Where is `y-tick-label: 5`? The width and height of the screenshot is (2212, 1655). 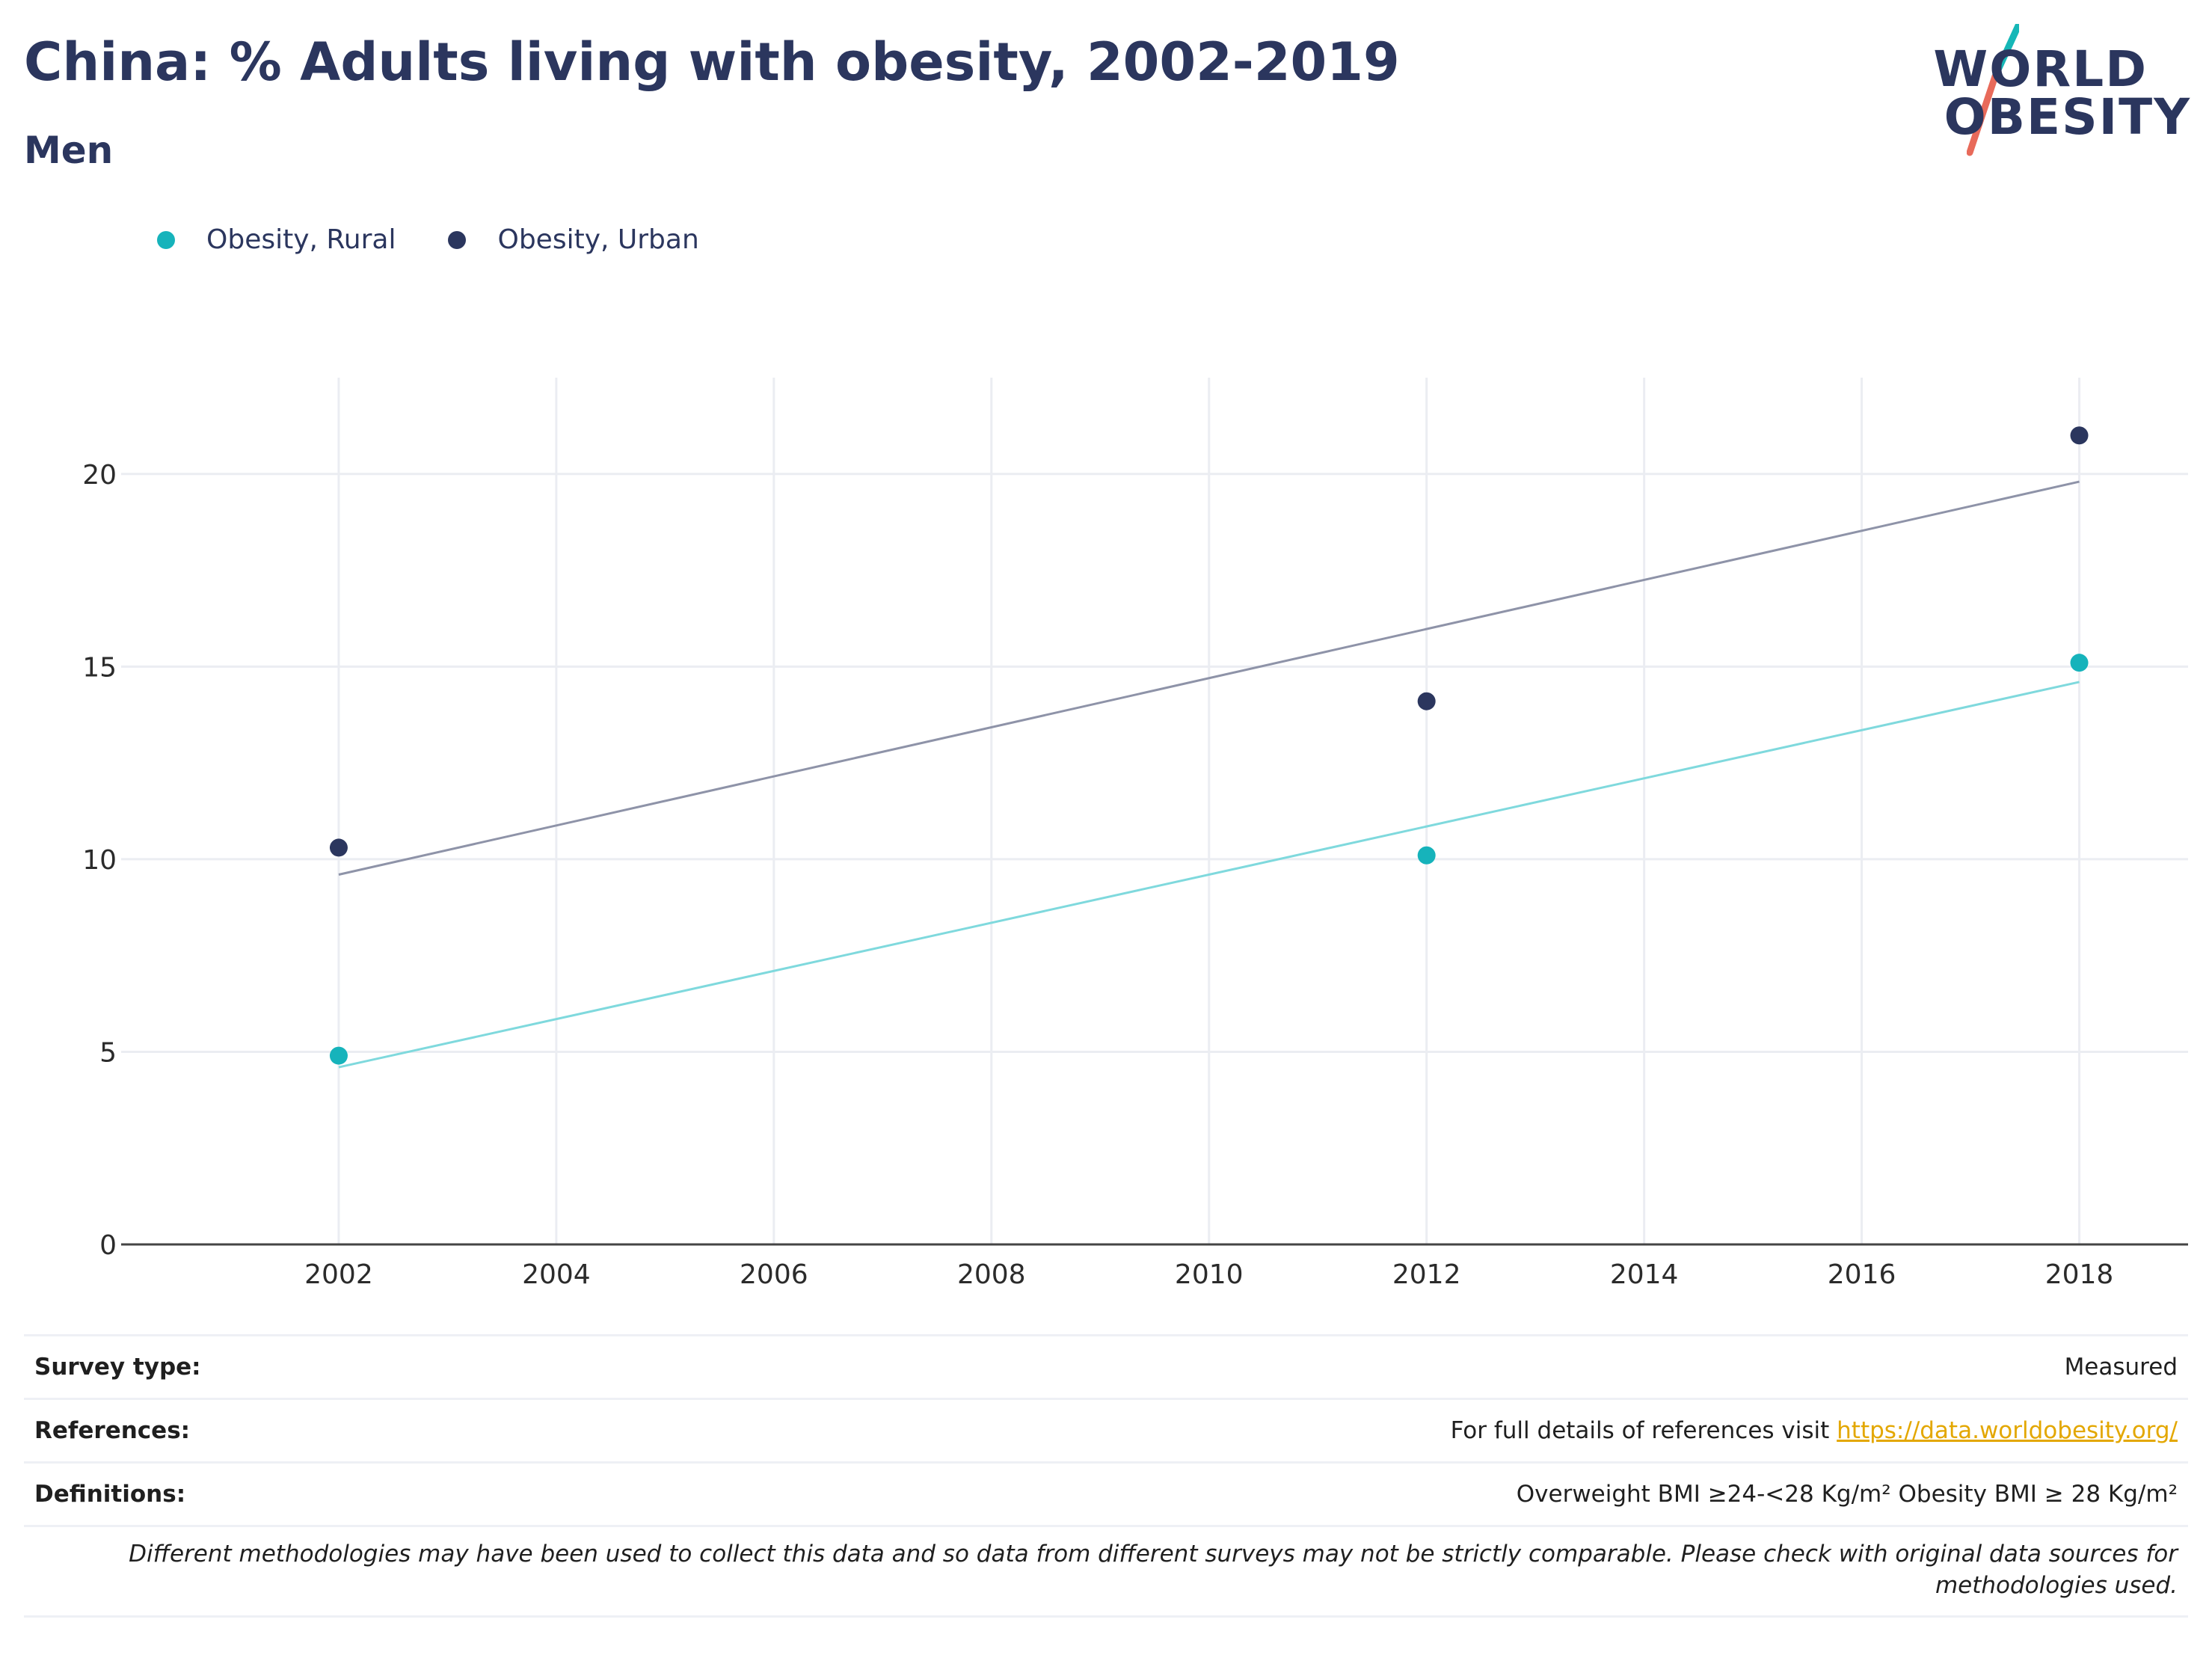
y-tick-label: 5 is located at coordinates (108, 1052).